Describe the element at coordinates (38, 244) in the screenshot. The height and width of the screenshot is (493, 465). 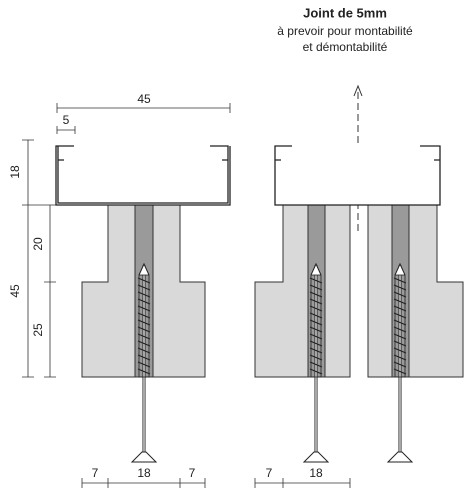
I see `dim-label: 20` at that location.